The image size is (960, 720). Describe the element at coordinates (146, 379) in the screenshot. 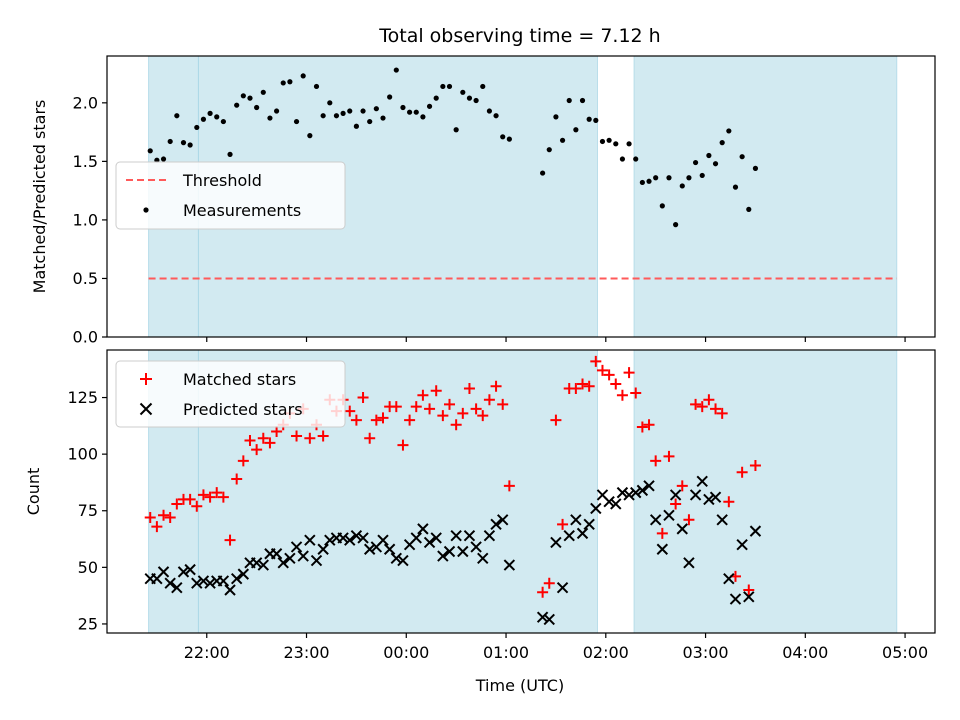

I see `legend-plus-icon` at that location.